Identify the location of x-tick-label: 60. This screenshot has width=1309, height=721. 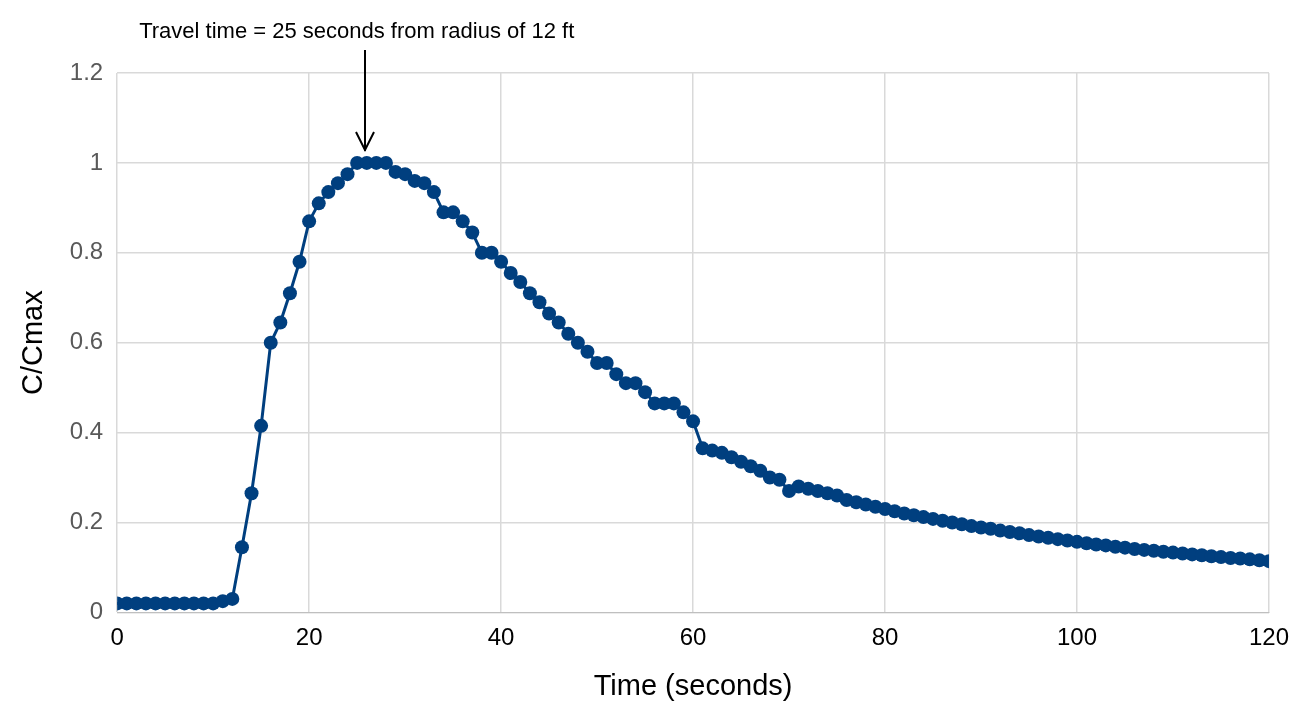
(693, 637).